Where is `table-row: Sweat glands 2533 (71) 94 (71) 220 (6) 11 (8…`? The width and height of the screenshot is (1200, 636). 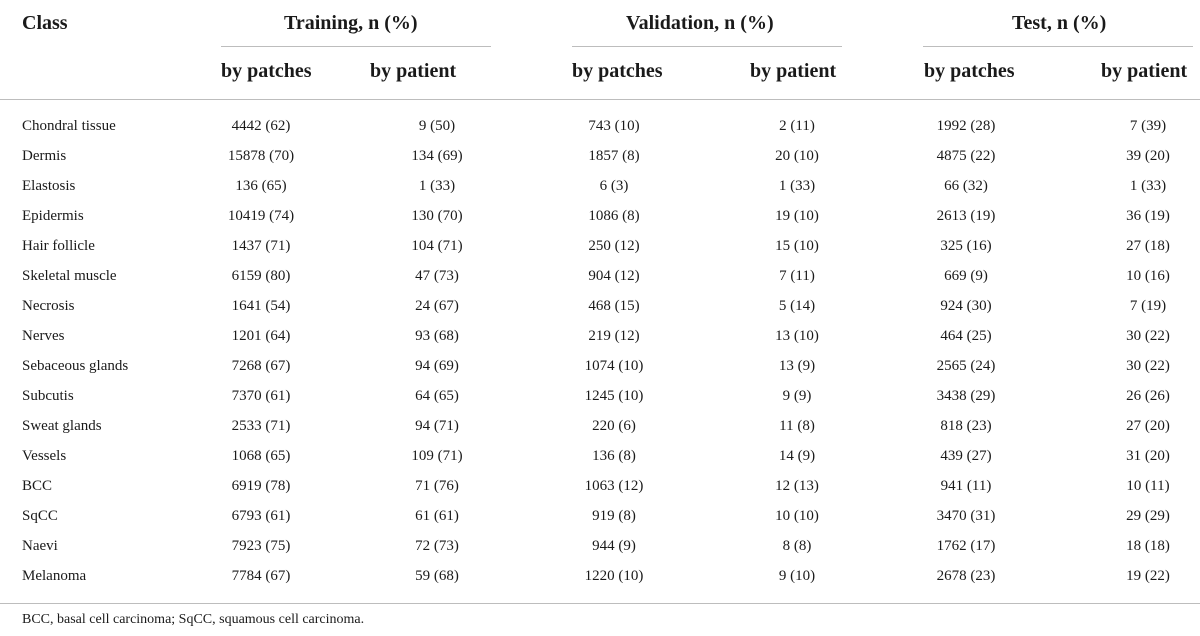
table-row: Sweat glands 2533 (71) 94 (71) 220 (6) 11 (8… is located at coordinates (600, 426).